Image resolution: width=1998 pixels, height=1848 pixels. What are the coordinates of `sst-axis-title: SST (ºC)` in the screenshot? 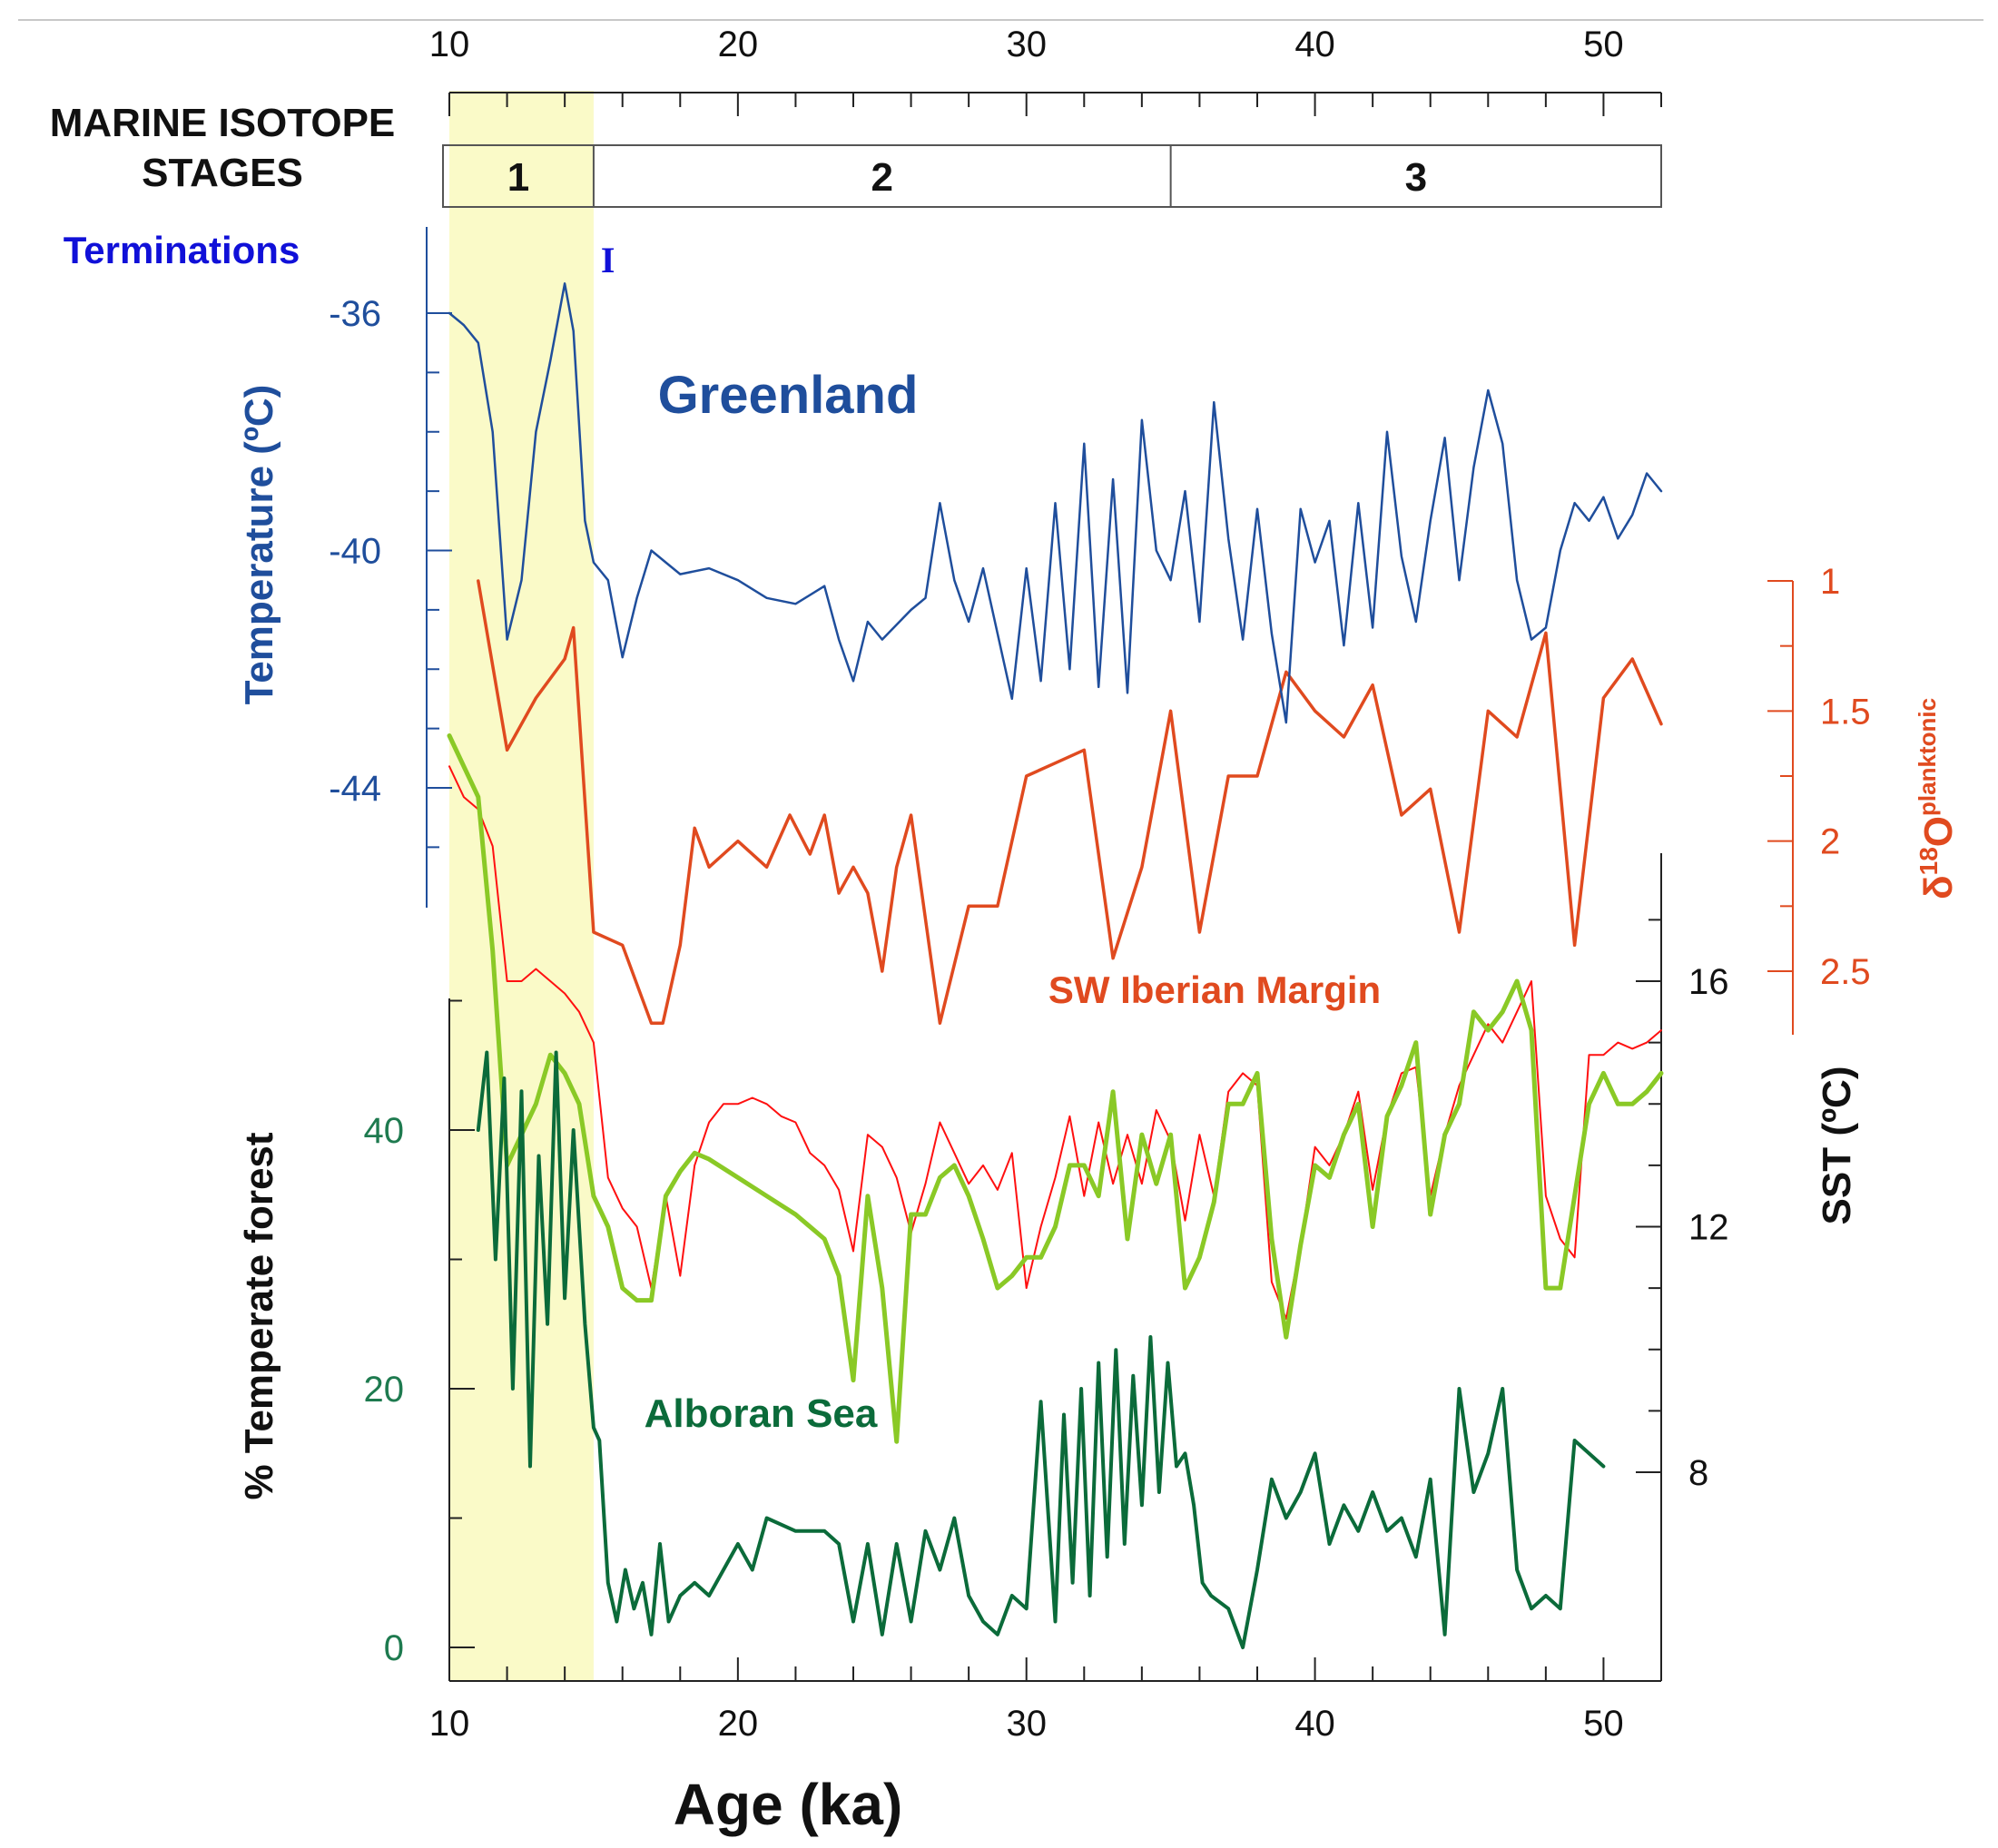 It's located at (1837, 1146).